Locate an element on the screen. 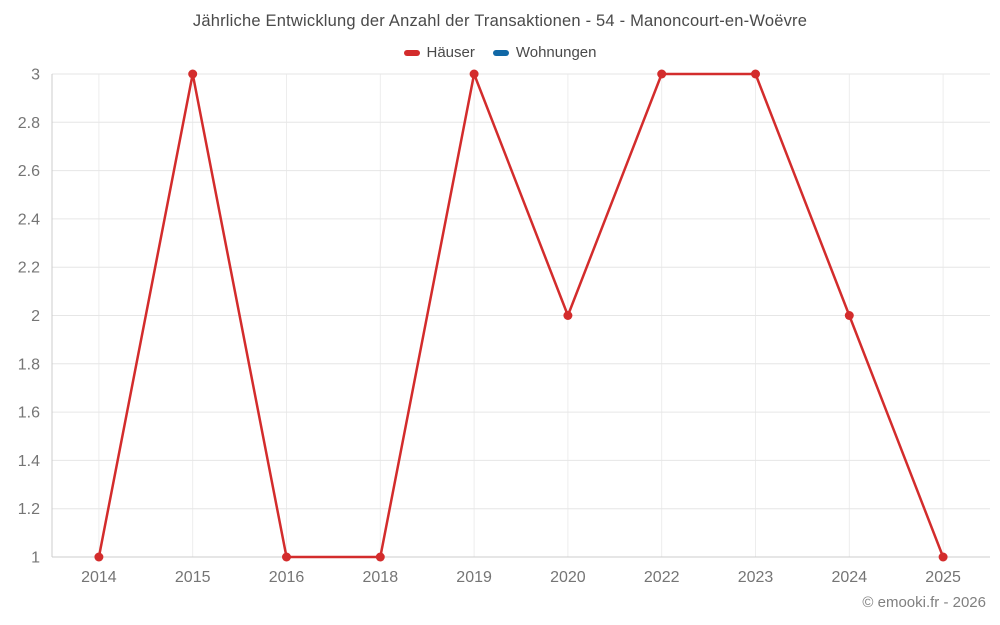 The width and height of the screenshot is (1000, 625). y-tick-label: 1 is located at coordinates (35, 558).